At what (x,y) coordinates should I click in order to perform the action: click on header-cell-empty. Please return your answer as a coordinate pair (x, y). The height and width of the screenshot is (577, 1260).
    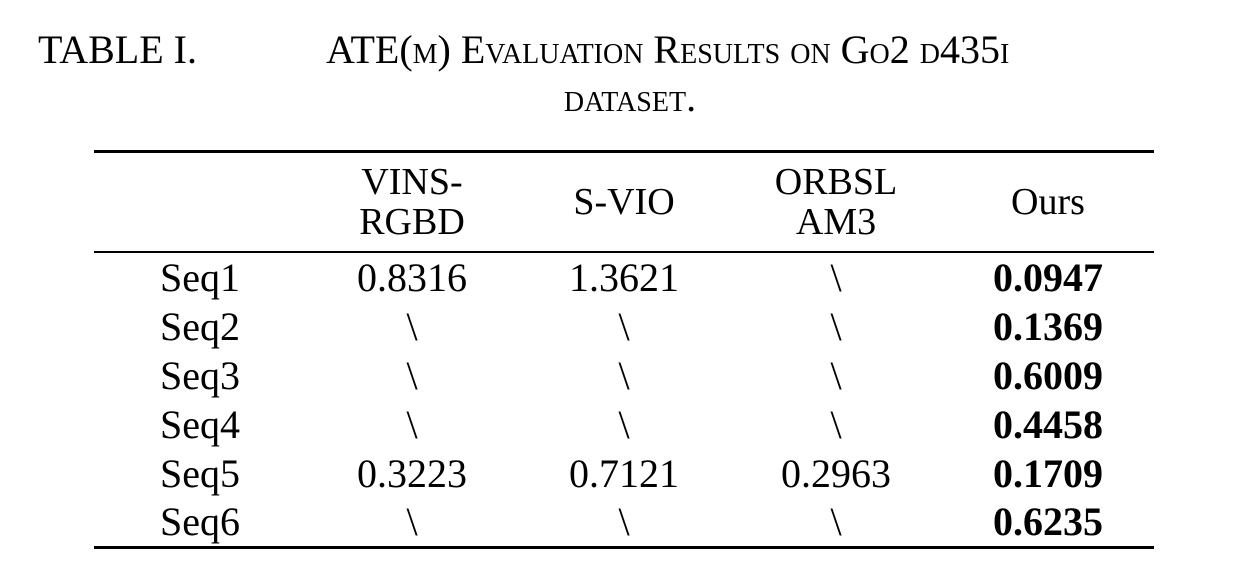
    Looking at the image, I should click on (200, 201).